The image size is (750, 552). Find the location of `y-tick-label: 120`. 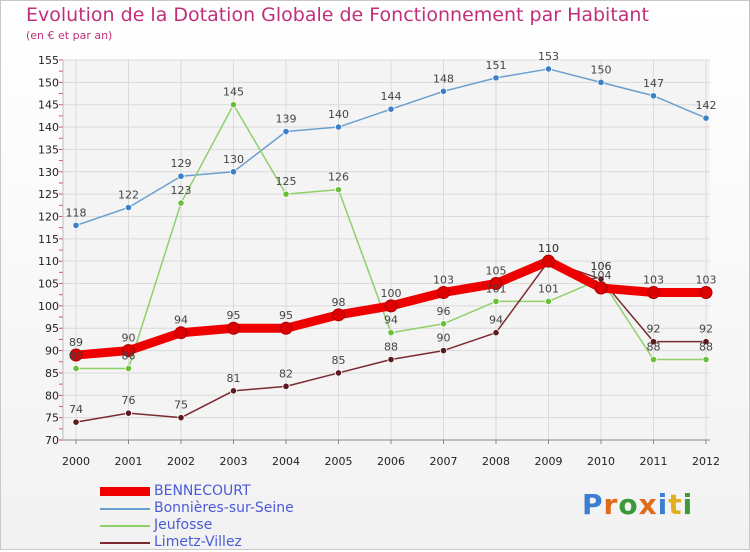

y-tick-label: 120 is located at coordinates (48, 216).